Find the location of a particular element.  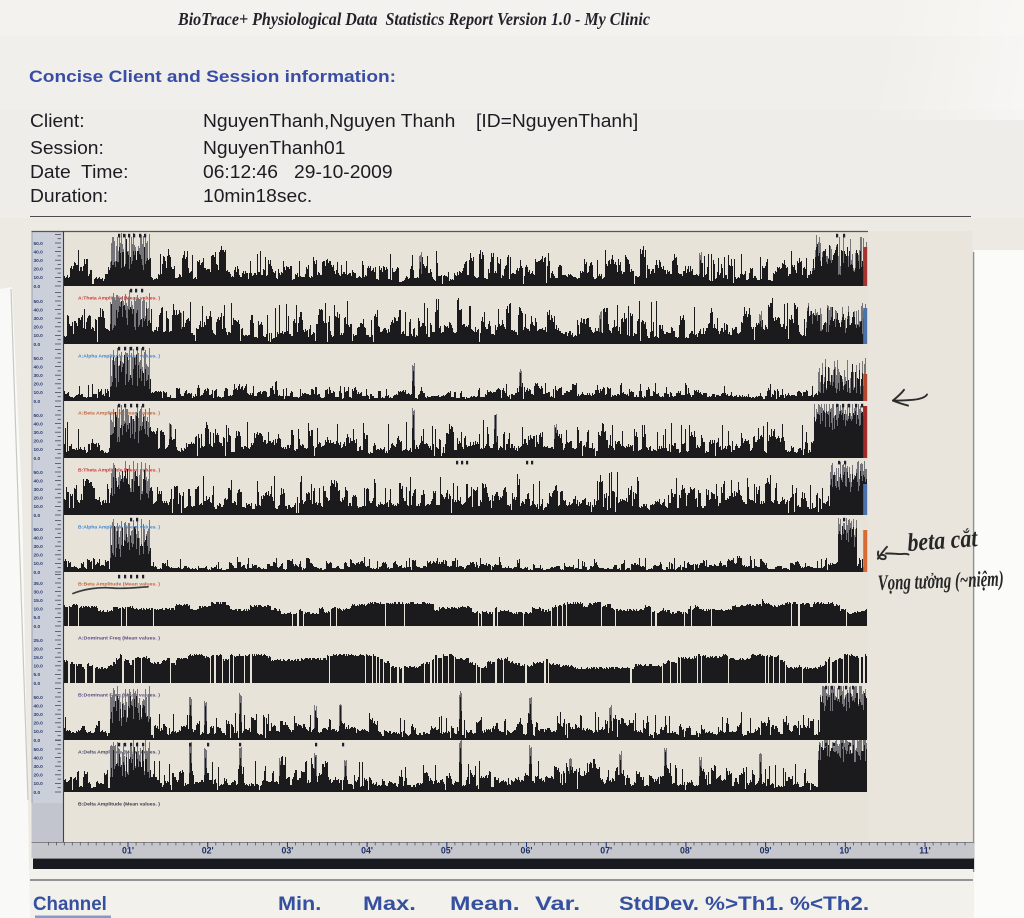

svg-text:B:Beta Amplitude (Mean values.: B:Beta Amplitude (Mean values. ) is located at coordinates (119, 585).